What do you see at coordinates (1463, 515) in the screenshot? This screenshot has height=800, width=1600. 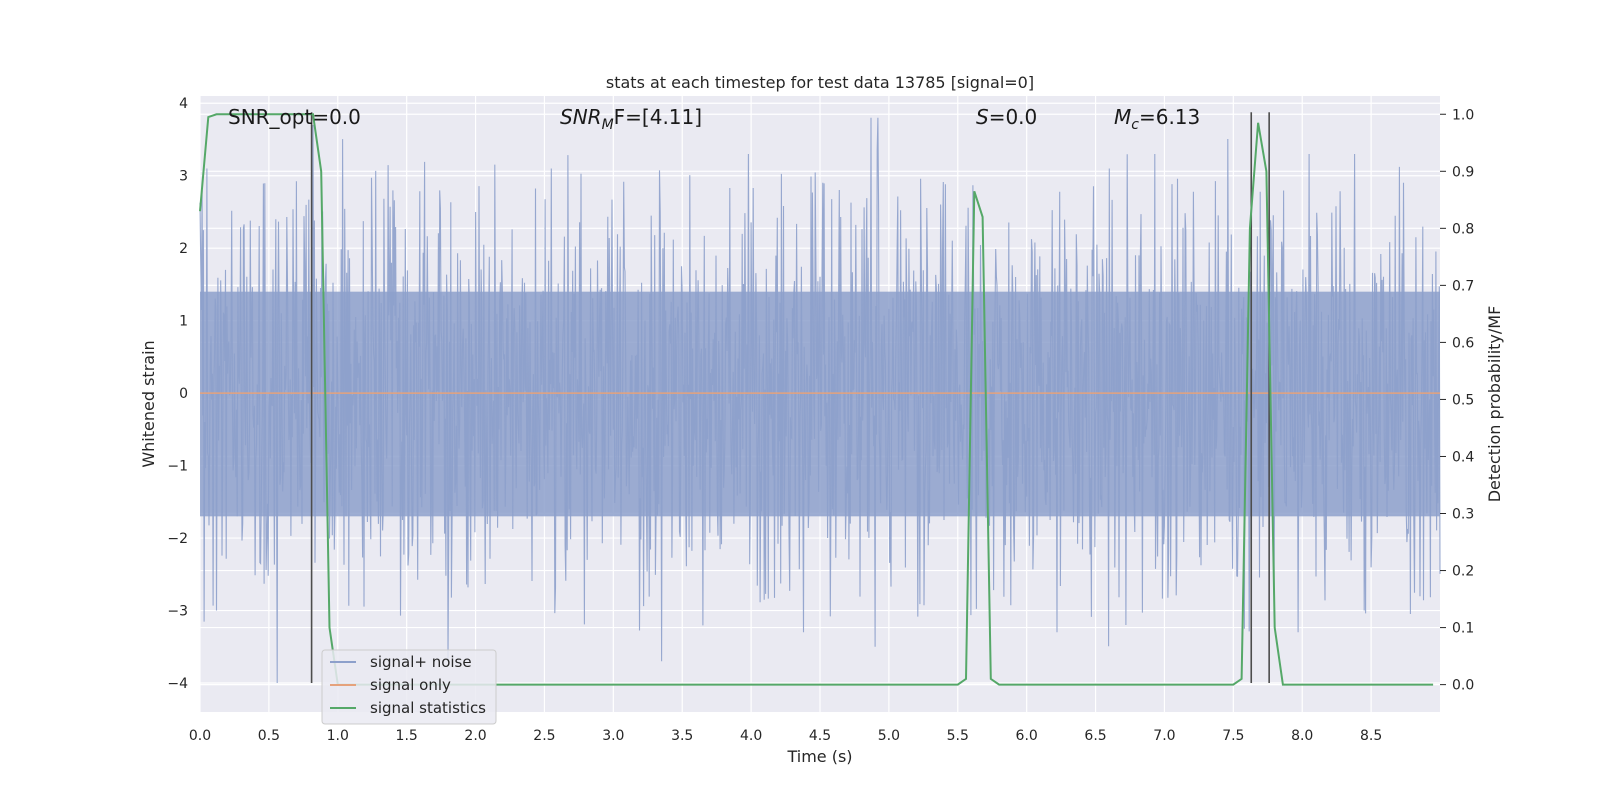 I see `y2-tick-label: 0.3` at bounding box center [1463, 515].